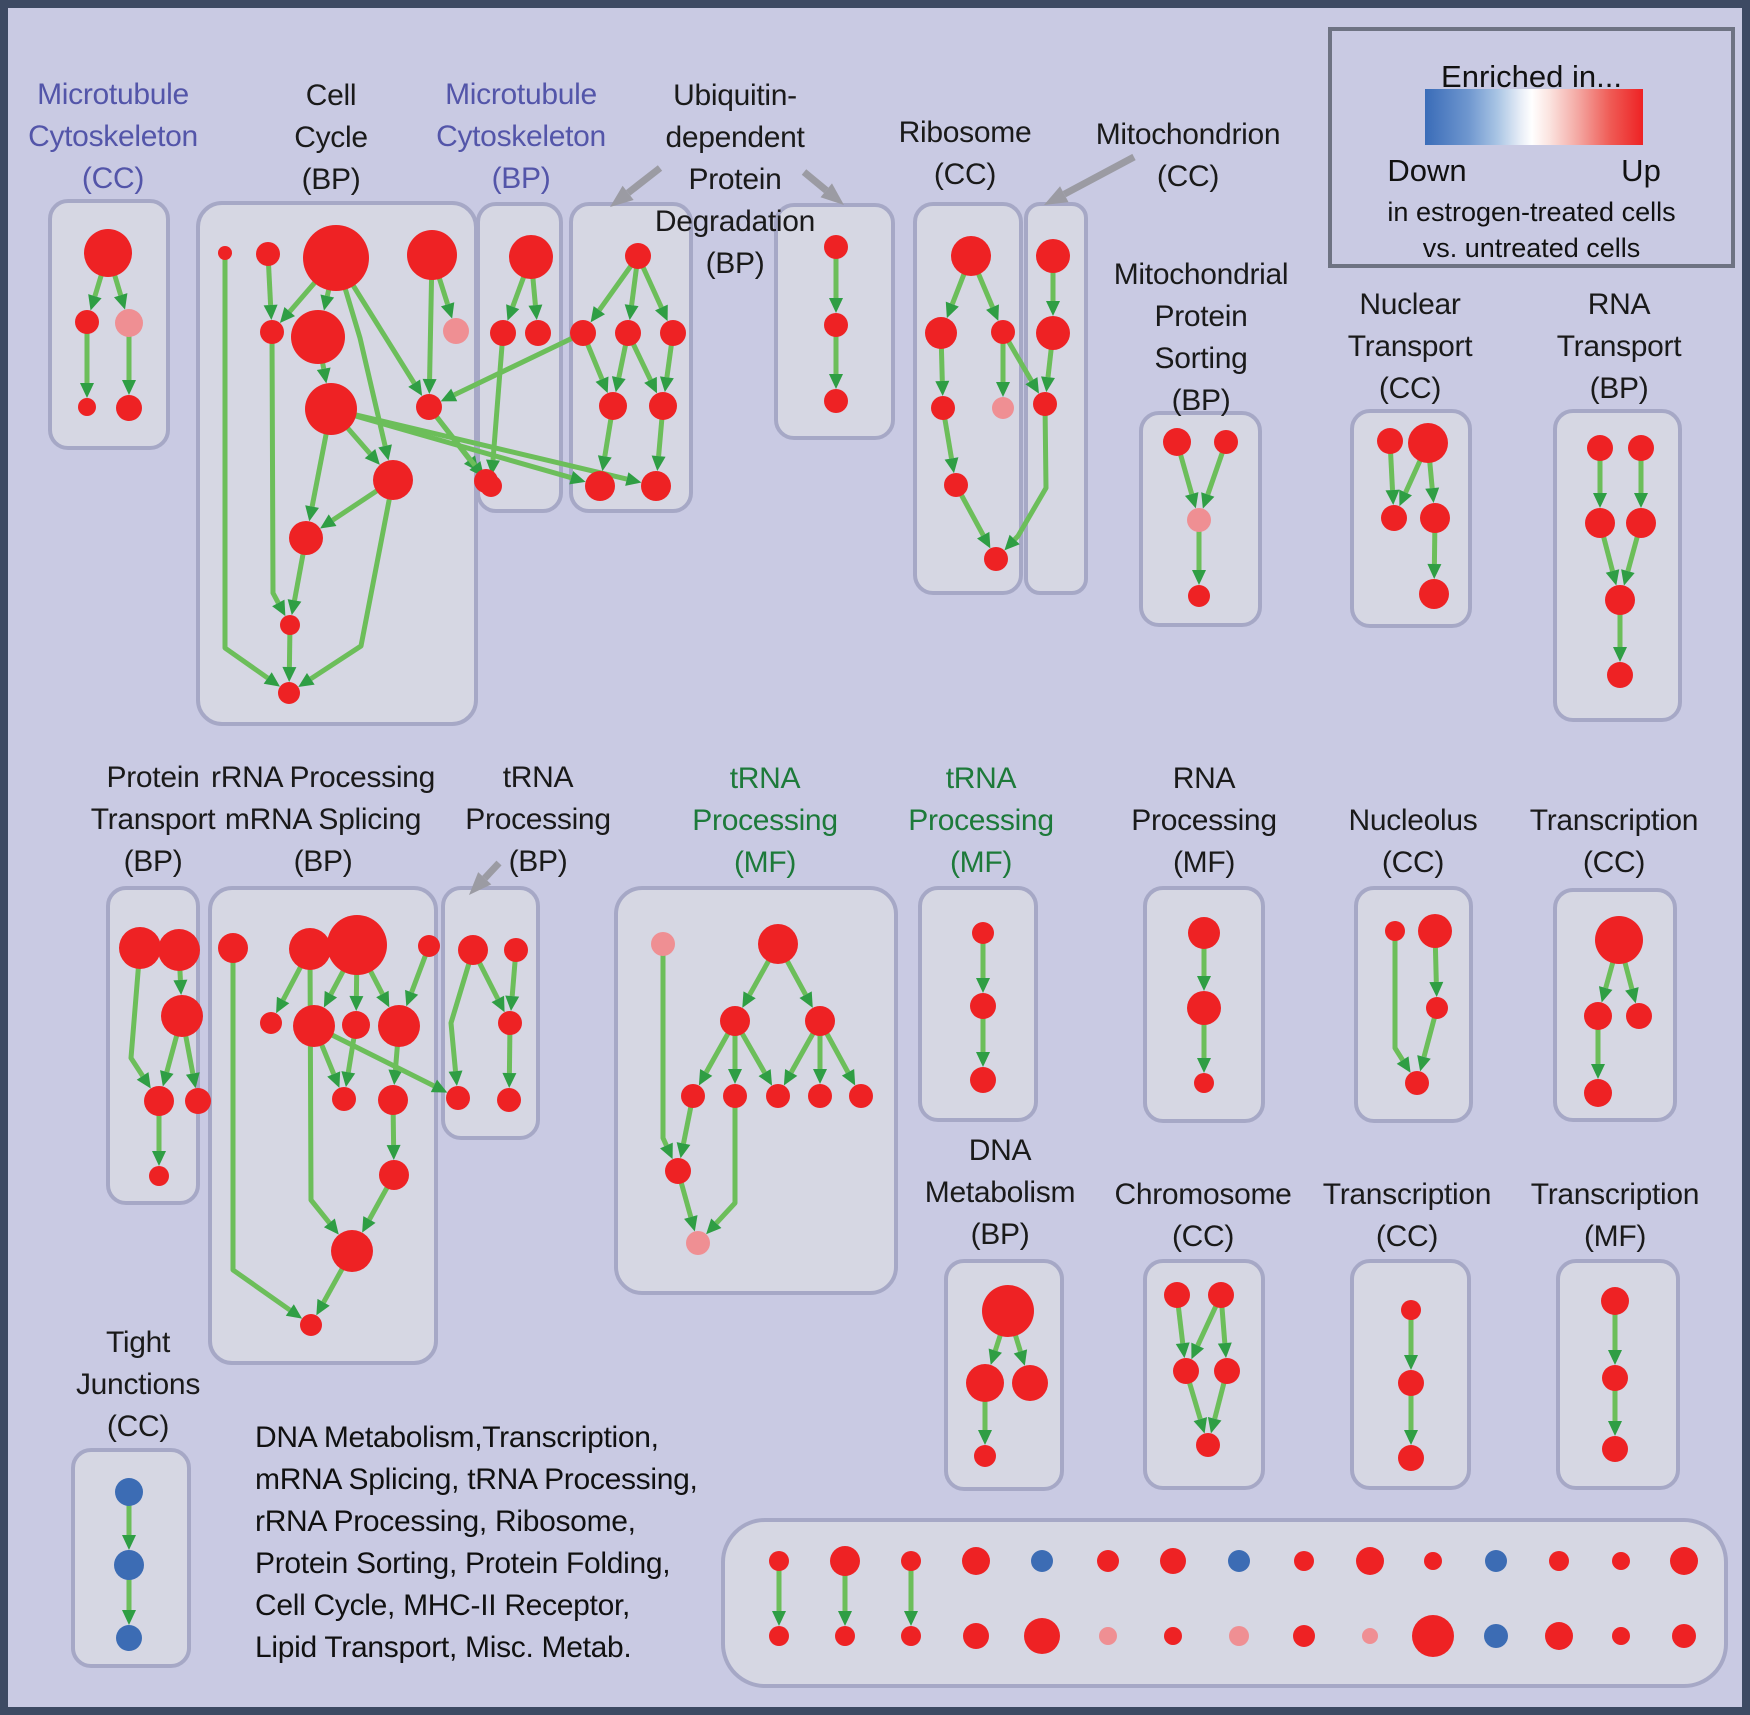 This screenshot has height=1715, width=1750. What do you see at coordinates (463, 1563) in the screenshot?
I see `note-line: Protein Sorting, Protein Folding,` at bounding box center [463, 1563].